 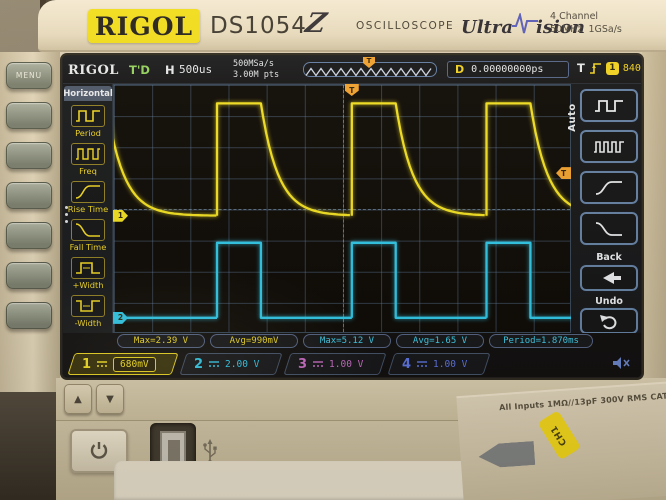 What do you see at coordinates (525, 23) in the screenshot?
I see `ultravision-spike-icon` at bounding box center [525, 23].